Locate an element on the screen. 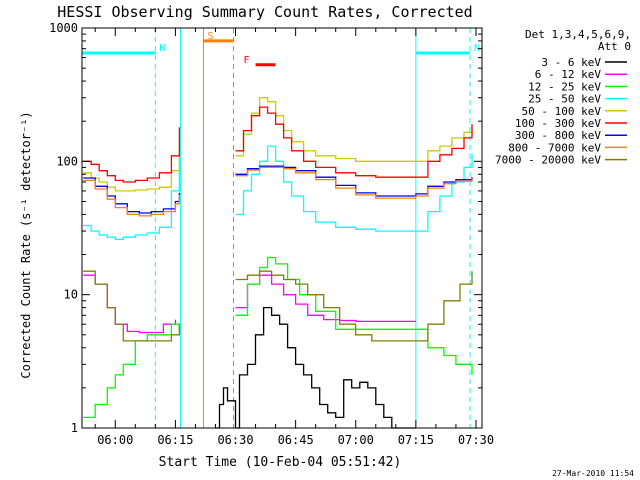 The height and width of the screenshot is (480, 640). legend-label-2: 6 - 12 keV is located at coordinates (568, 74).